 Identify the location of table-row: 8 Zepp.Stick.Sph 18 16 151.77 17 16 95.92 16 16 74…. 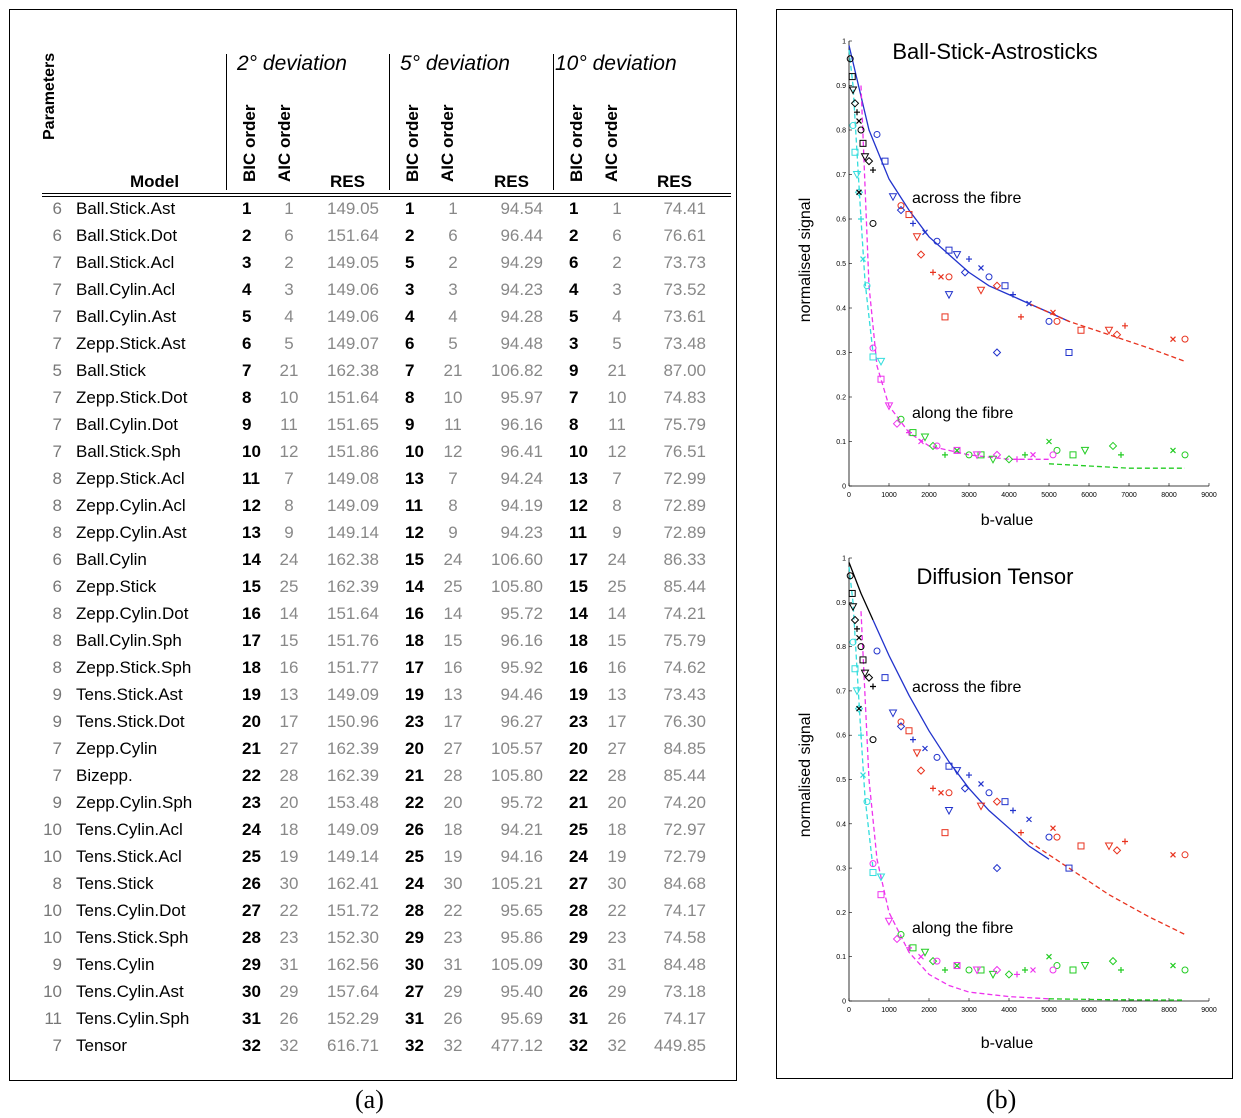
(374, 669).